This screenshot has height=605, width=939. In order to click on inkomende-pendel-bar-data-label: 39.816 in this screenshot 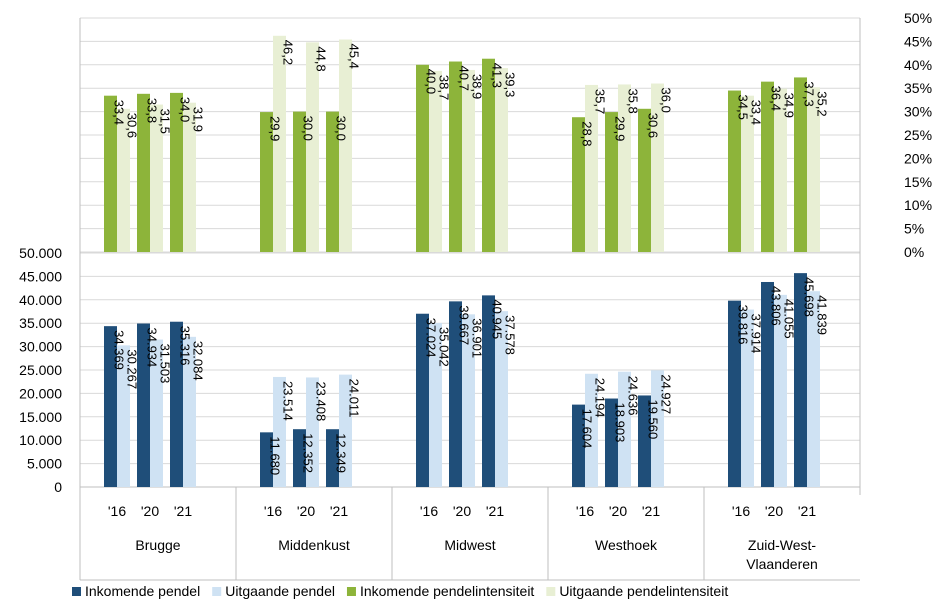, I will do `click(743, 325)`.